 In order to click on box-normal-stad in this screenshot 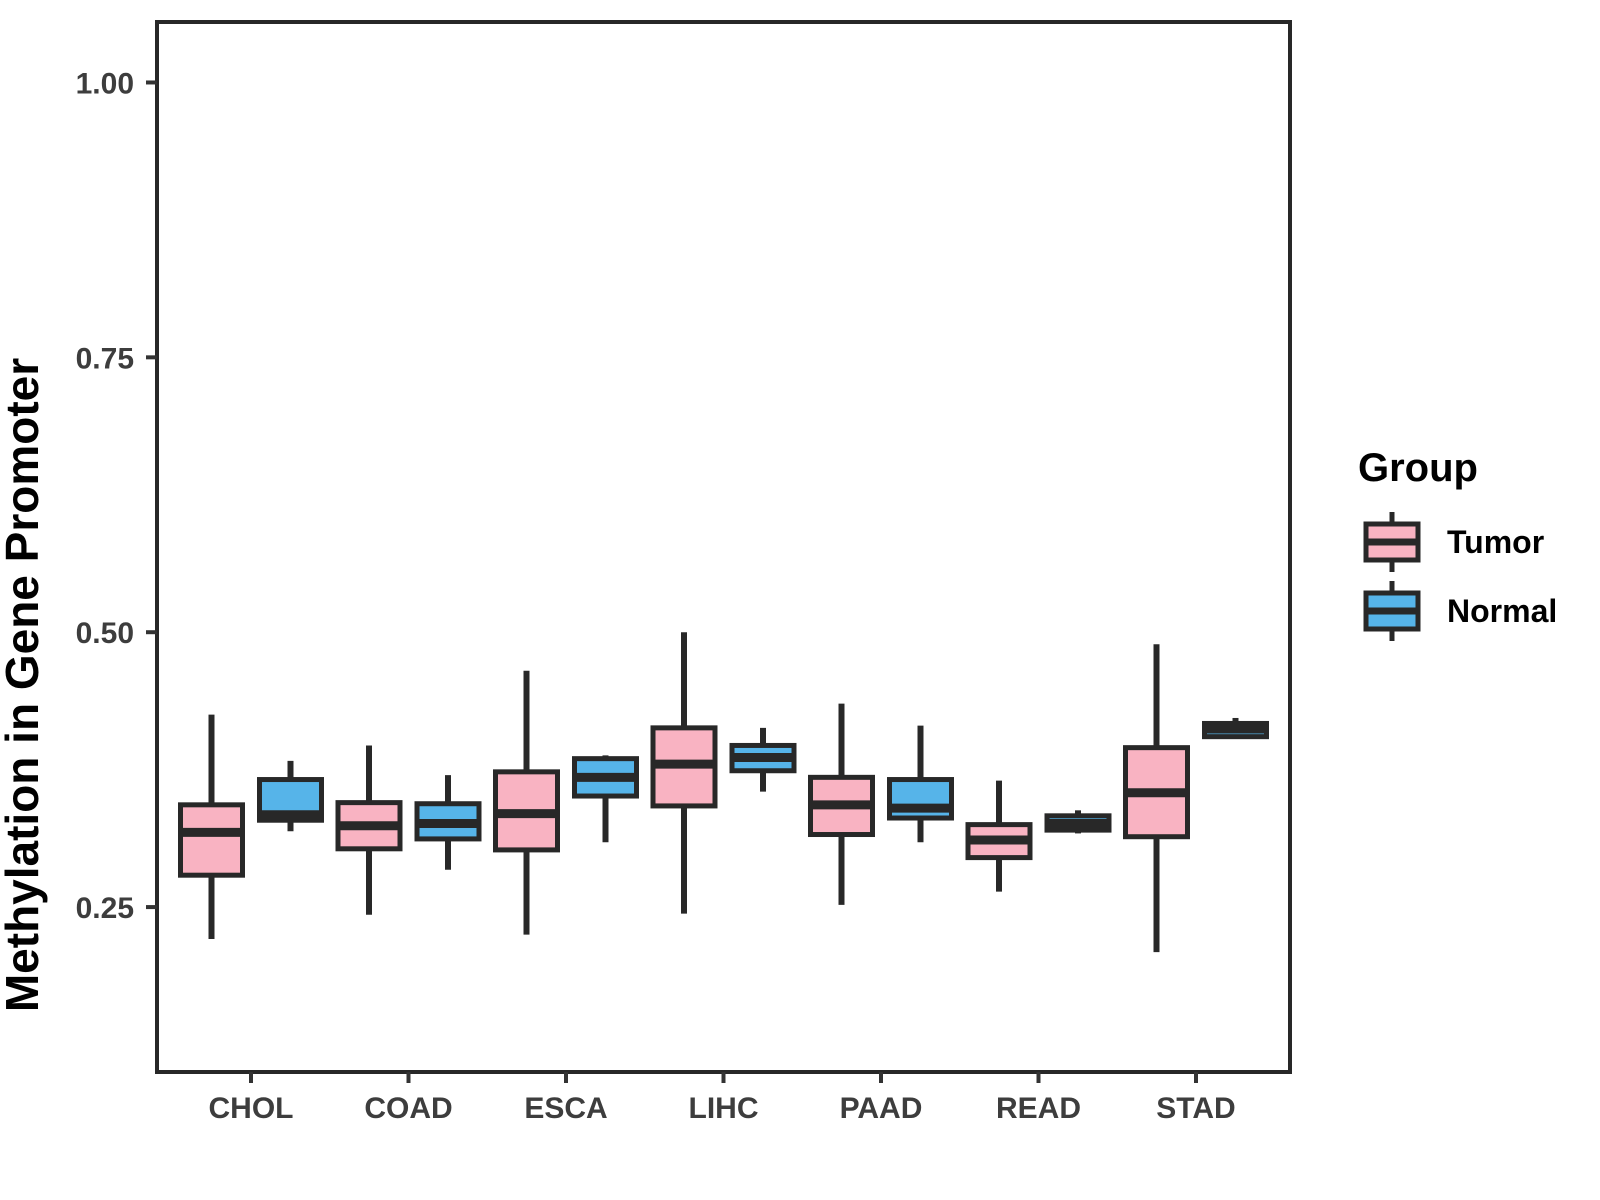, I will do `click(1235, 728)`.